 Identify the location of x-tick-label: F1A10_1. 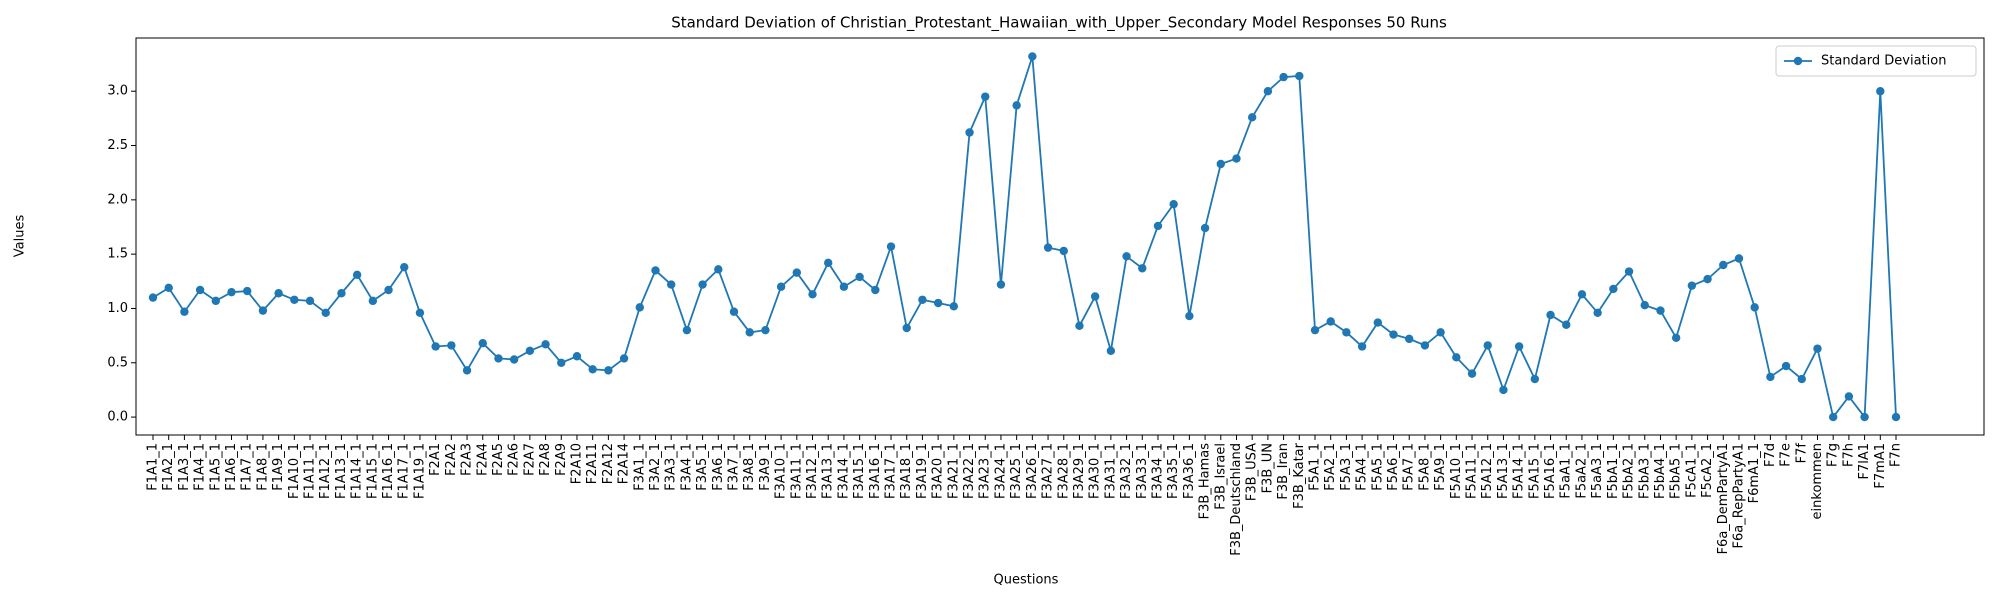
(294, 471).